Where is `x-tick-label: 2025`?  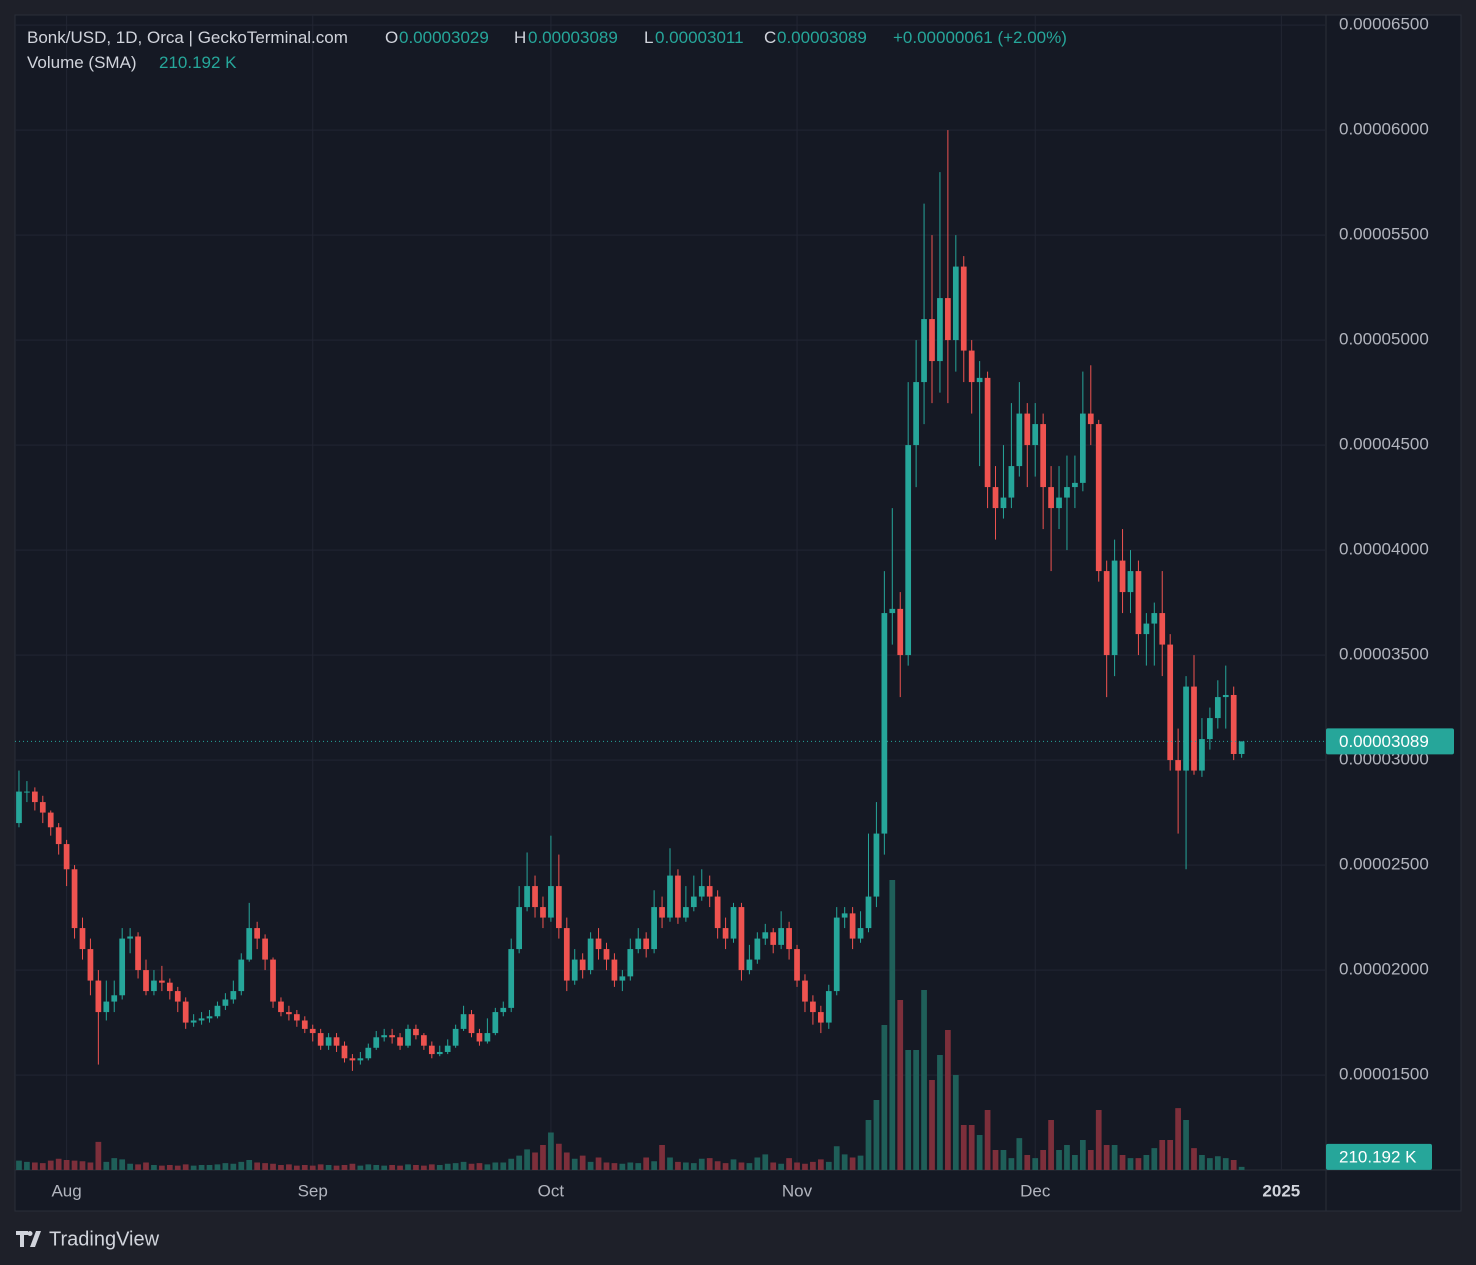
x-tick-label: 2025 is located at coordinates (1281, 1190).